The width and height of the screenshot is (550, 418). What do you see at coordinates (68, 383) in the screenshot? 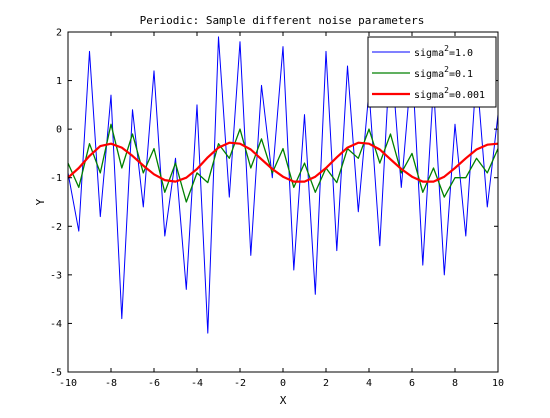
I see `x-tick-label: -10` at bounding box center [68, 383].